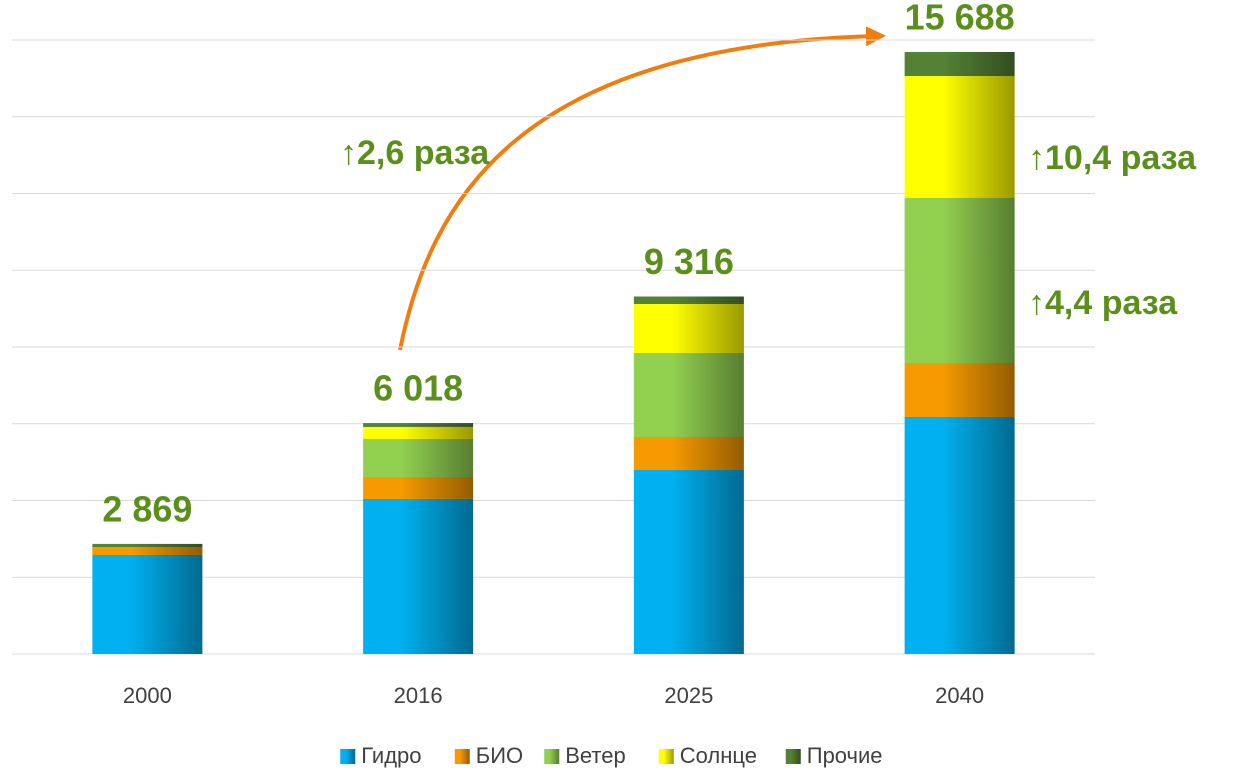  Describe the element at coordinates (688, 695) in the screenshot. I see `x-tick-label: 2025` at that location.